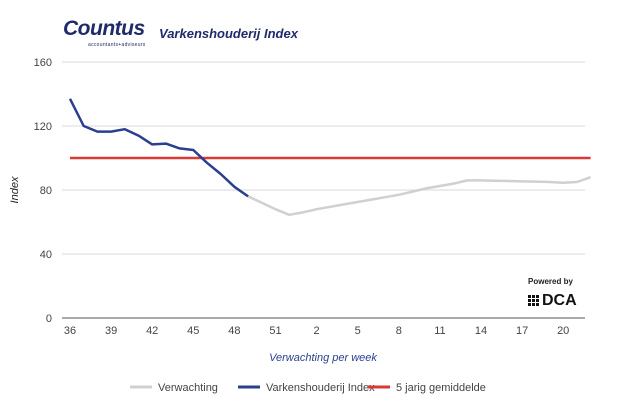  What do you see at coordinates (188, 388) in the screenshot?
I see `legend-label: Verwachting` at bounding box center [188, 388].